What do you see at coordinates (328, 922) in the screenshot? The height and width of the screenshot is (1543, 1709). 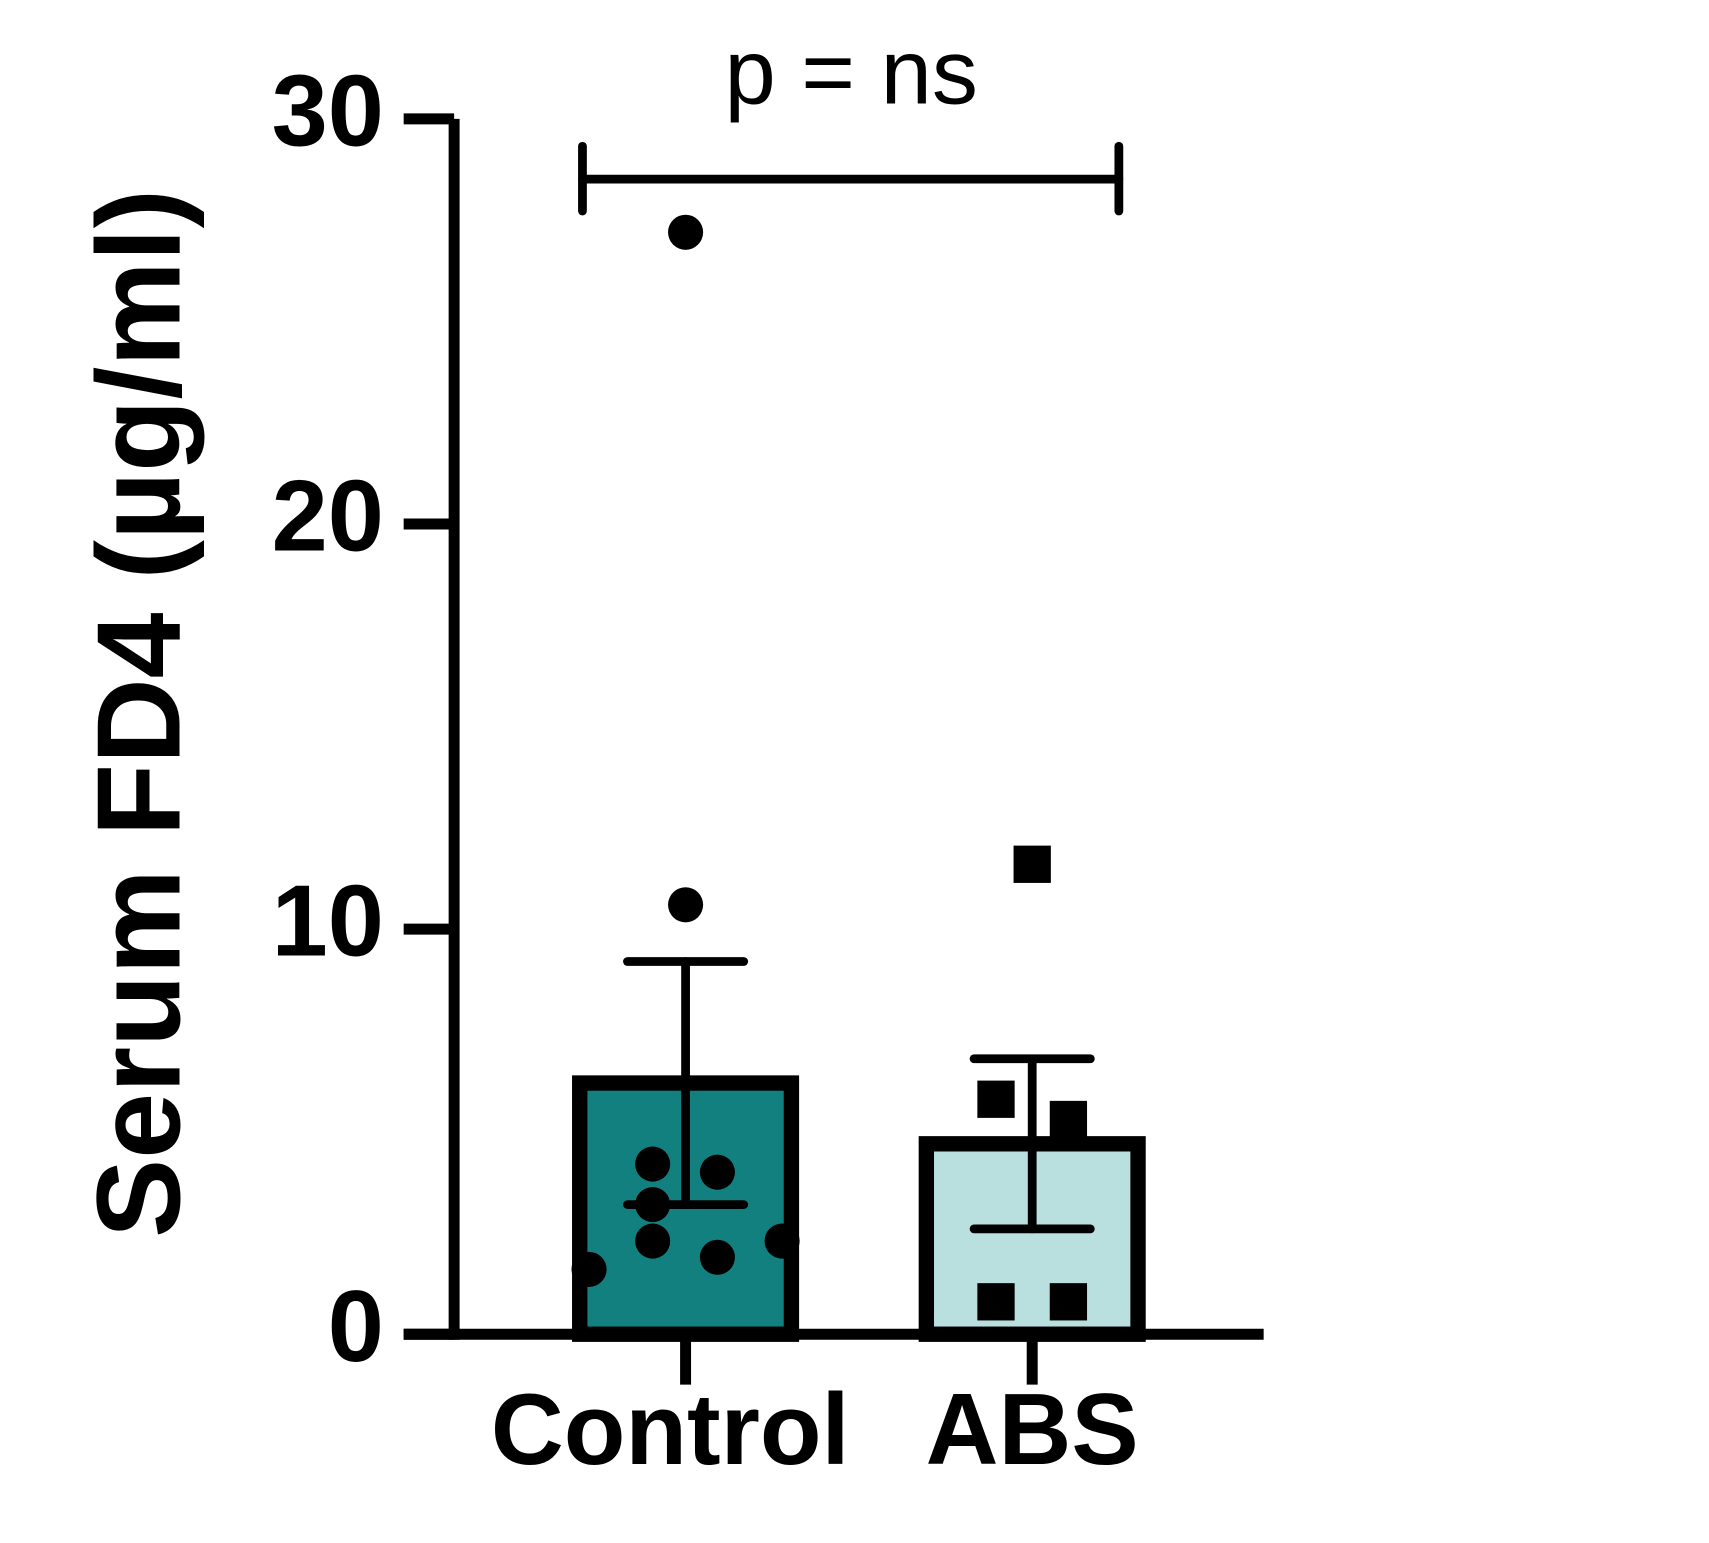 I see `y-tick-label: 10` at bounding box center [328, 922].